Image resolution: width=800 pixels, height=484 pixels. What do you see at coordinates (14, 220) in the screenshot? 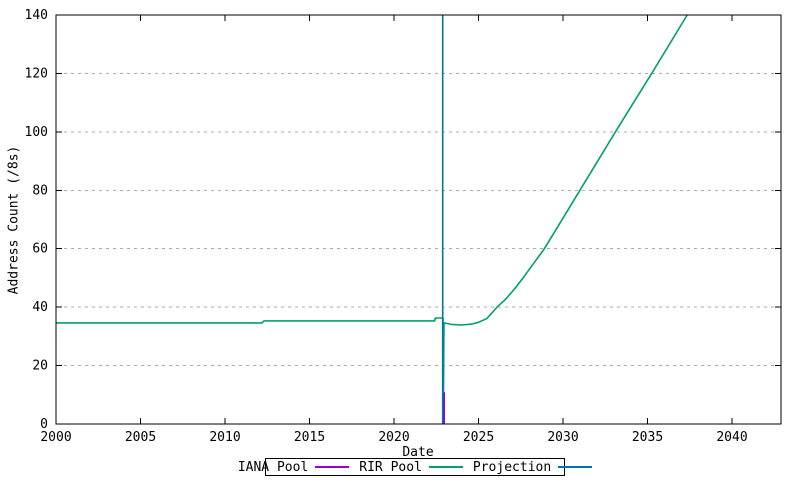
I see `y-axis-label: Address Count (/8s)` at bounding box center [14, 220].